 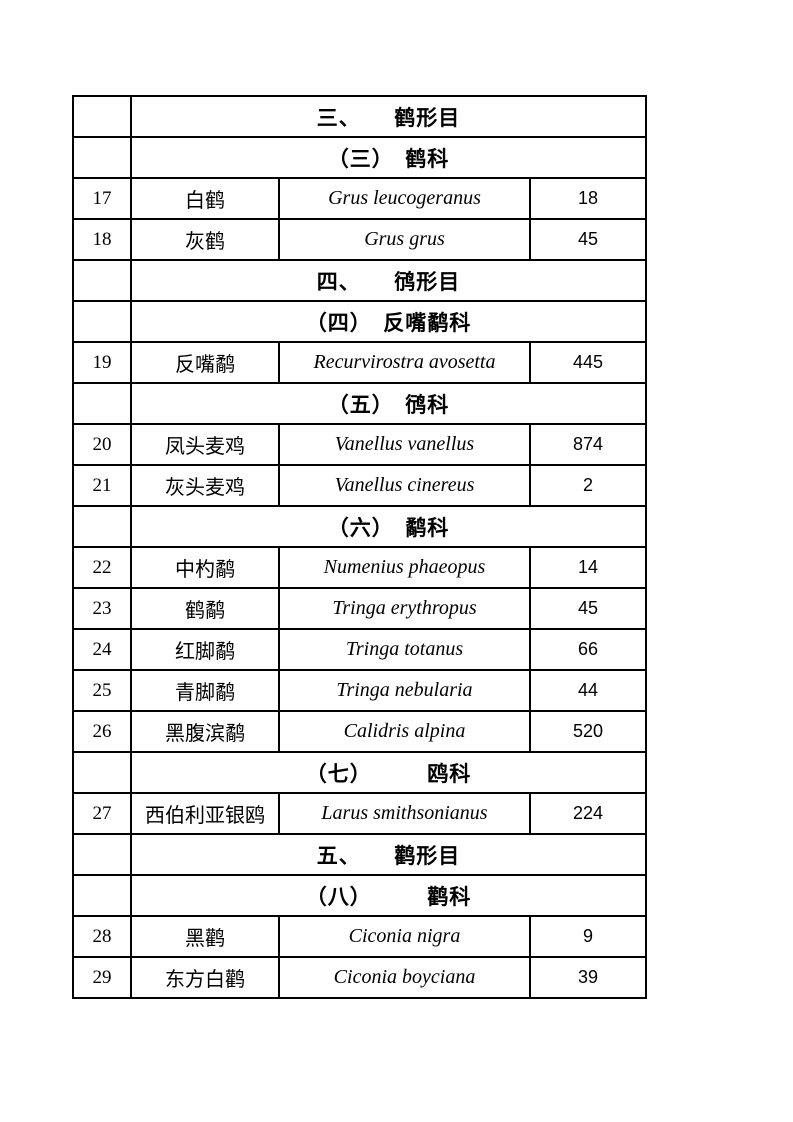 I want to click on species-row: 19 反嘴鹬 Recurvirostra avosetta 445, so click(x=359, y=362).